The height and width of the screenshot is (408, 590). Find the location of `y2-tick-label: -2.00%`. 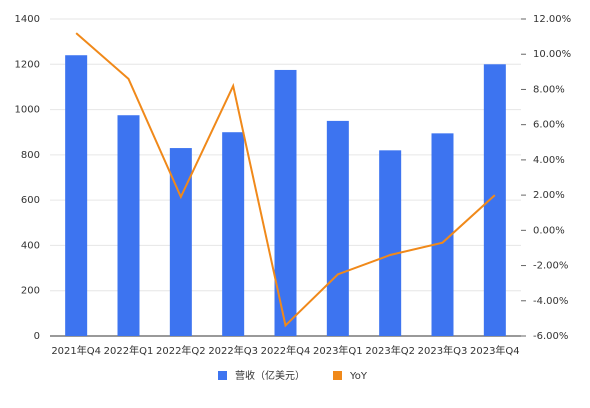

y2-tick-label: -2.00% is located at coordinates (550, 266).